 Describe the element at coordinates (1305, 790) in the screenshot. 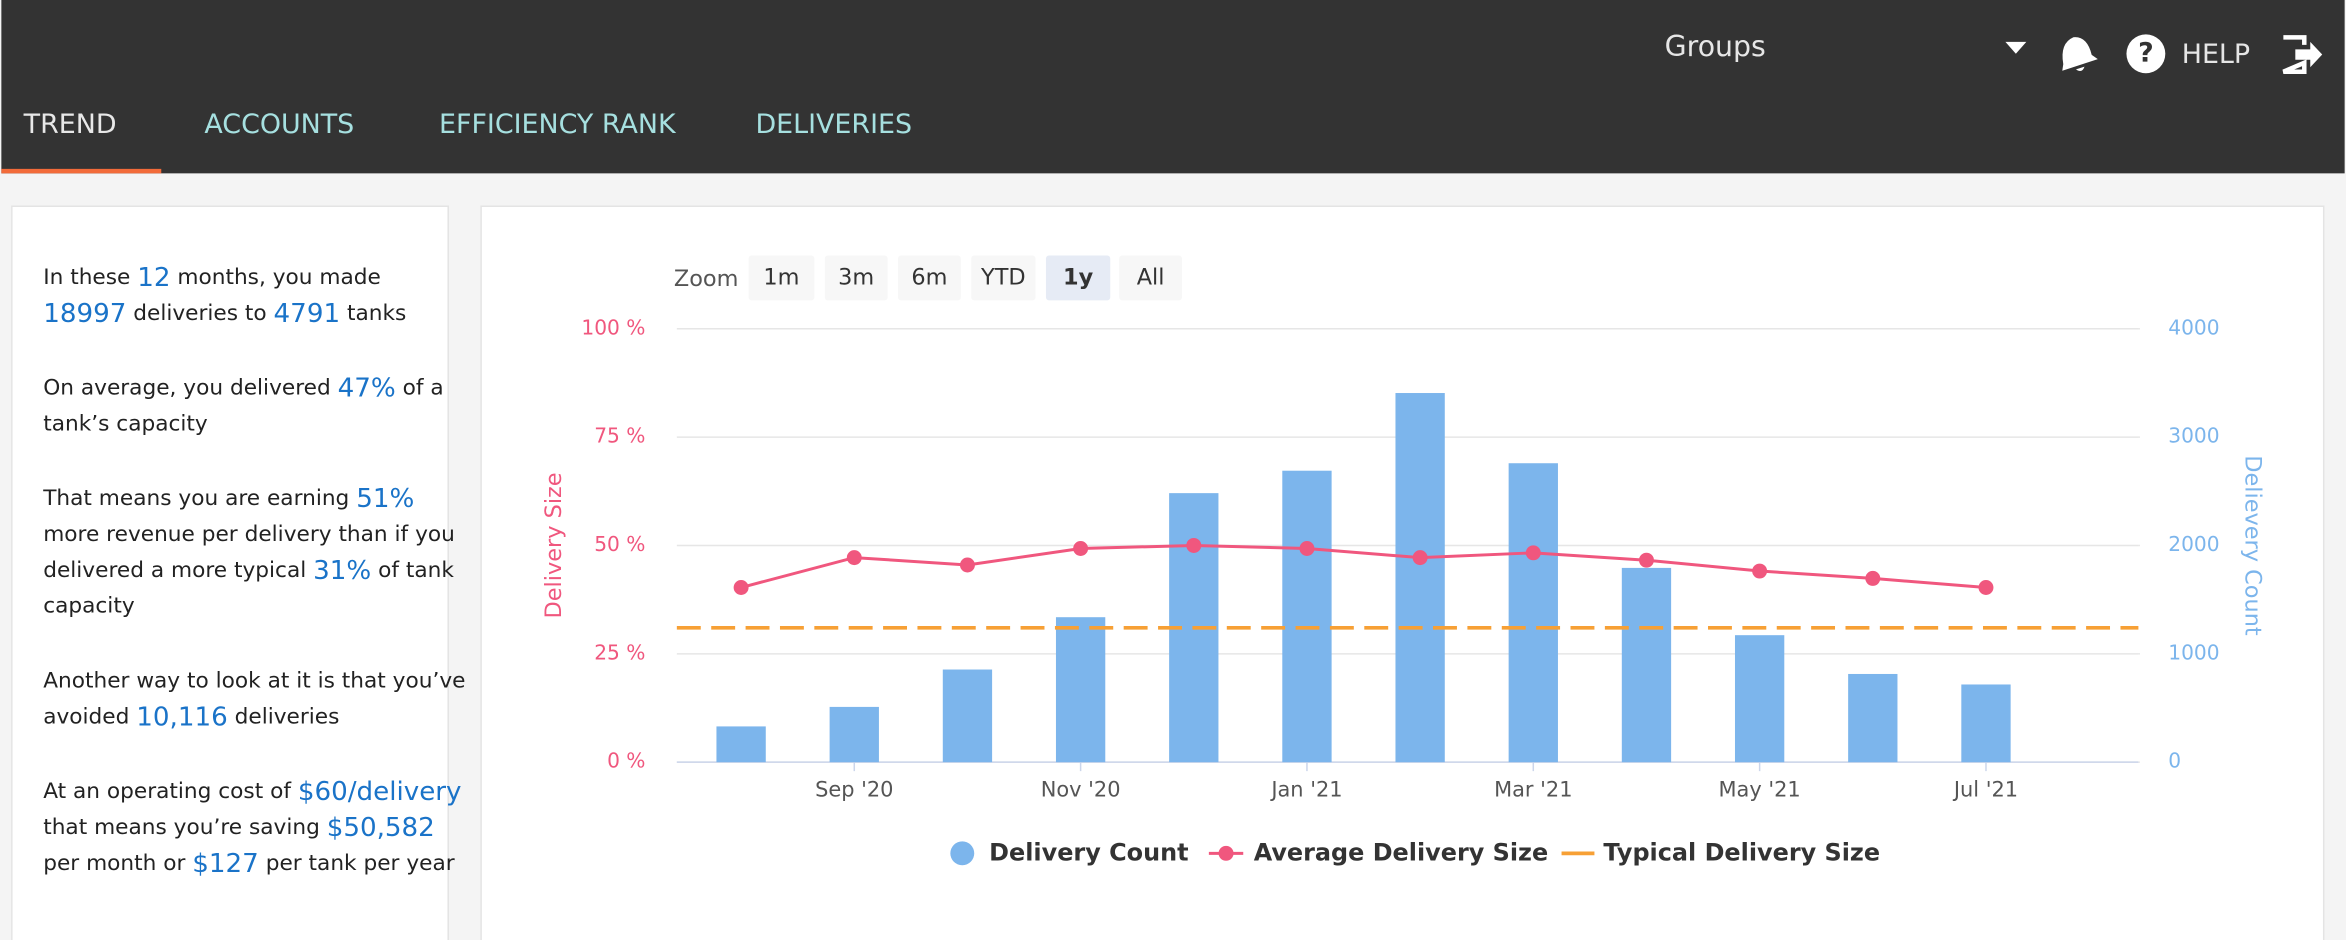

I see `x-tick-label: Jan '21` at that location.